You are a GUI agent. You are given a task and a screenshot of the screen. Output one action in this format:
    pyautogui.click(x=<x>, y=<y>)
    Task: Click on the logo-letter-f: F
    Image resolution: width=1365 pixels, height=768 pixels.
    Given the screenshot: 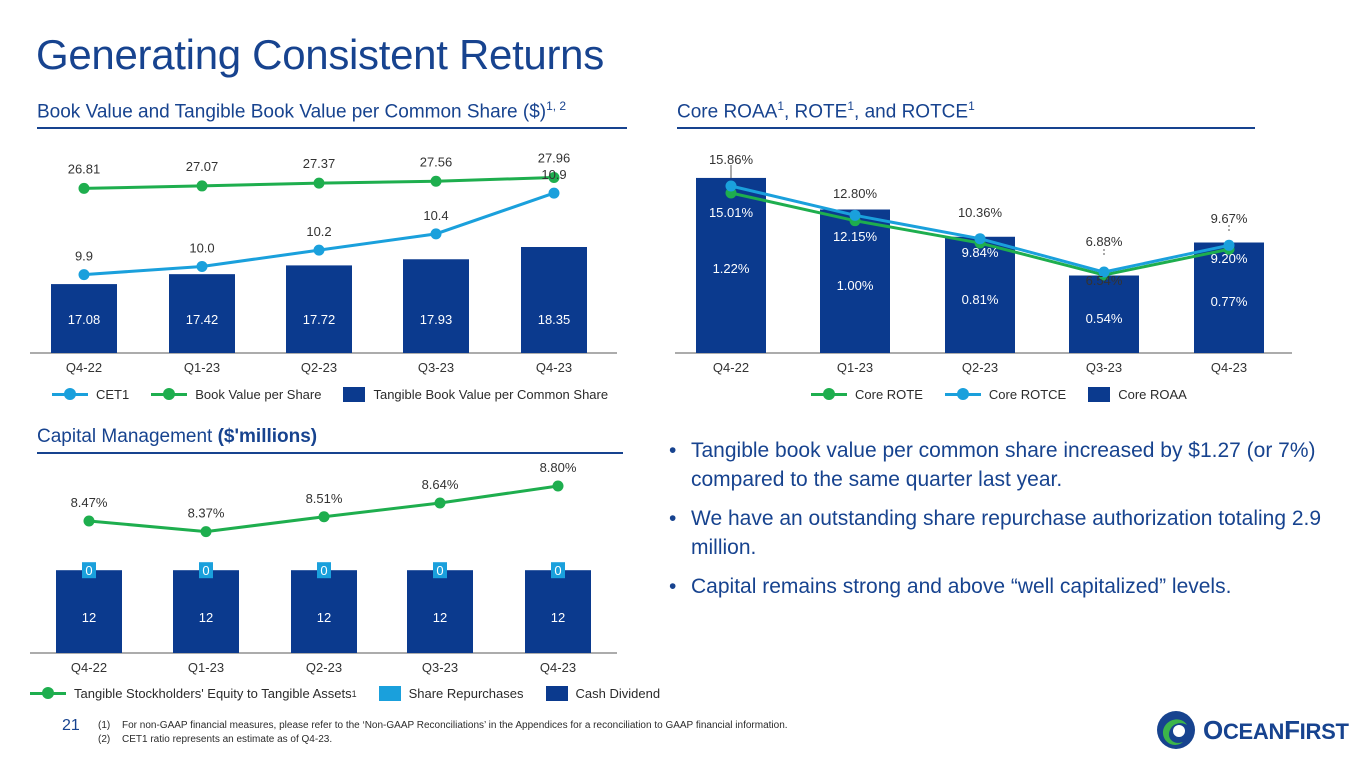 What is the action you would take?
    pyautogui.click(x=1292, y=729)
    